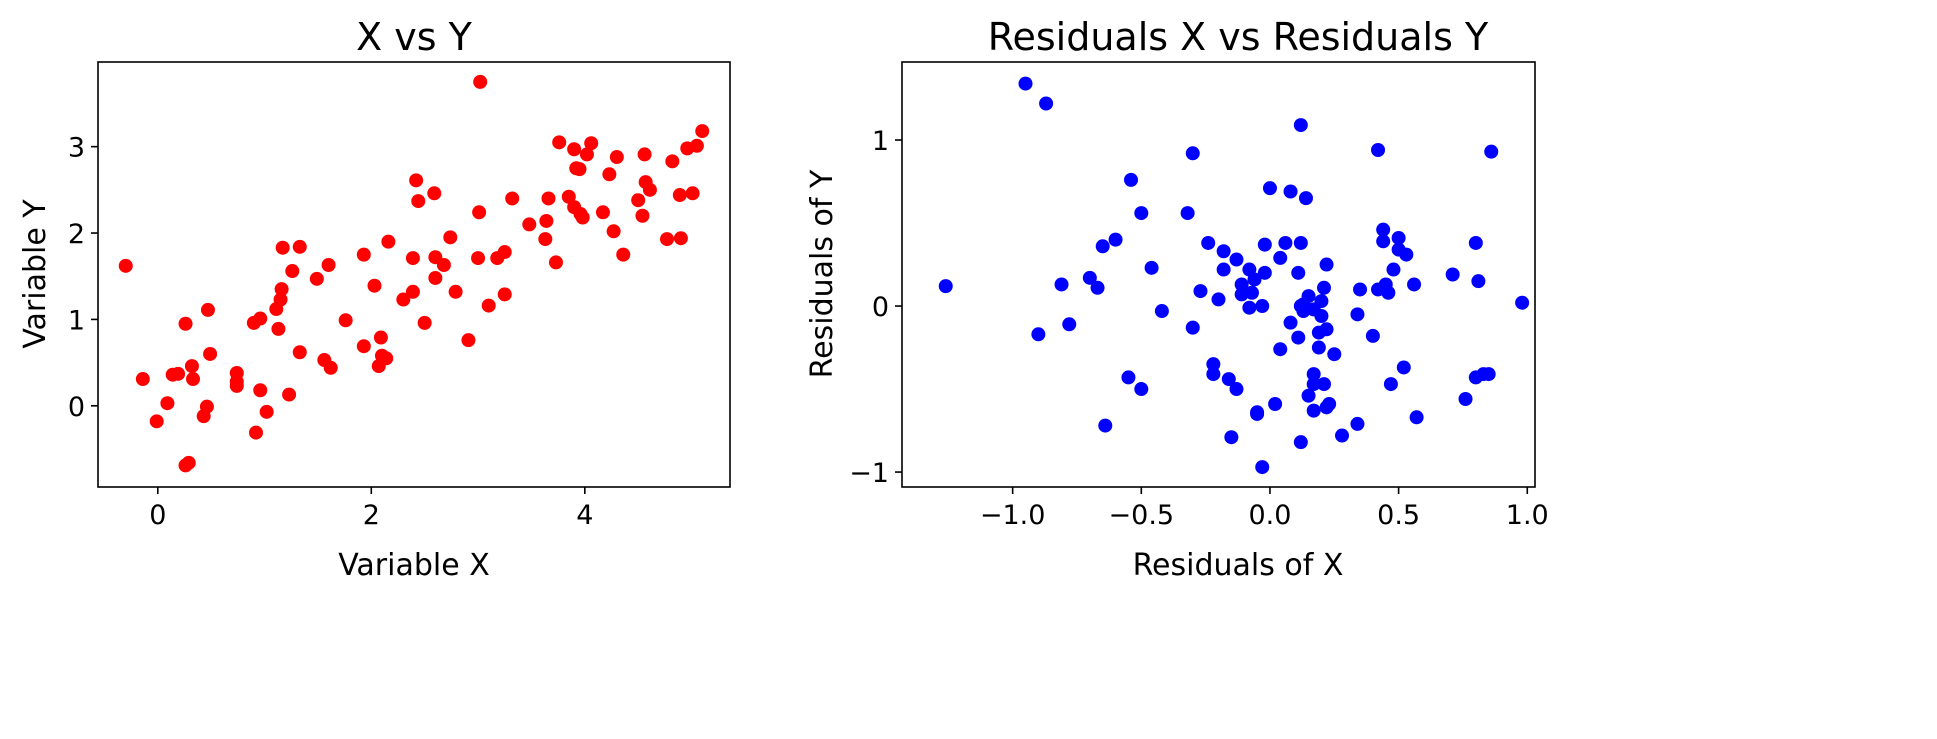  I want to click on left-x-tick-label: 2, so click(371, 515).